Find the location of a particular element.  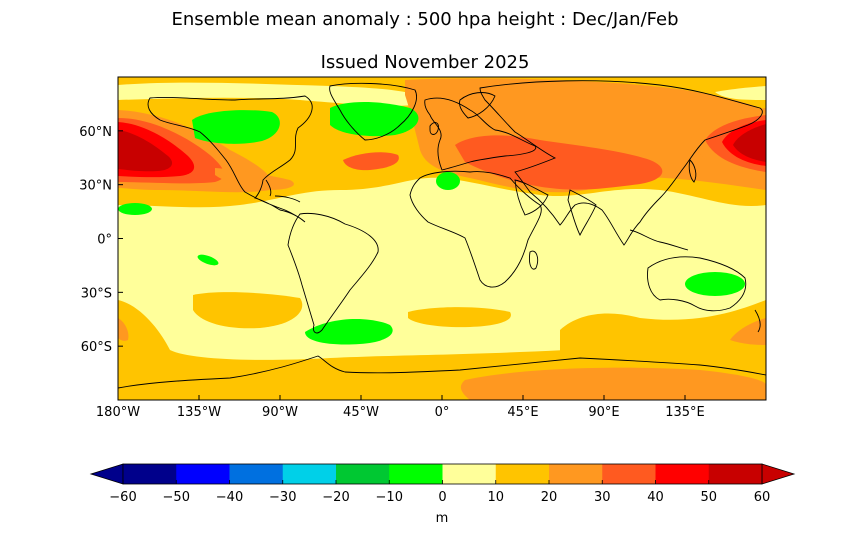

contour-greenland-low is located at coordinates (374, 119).